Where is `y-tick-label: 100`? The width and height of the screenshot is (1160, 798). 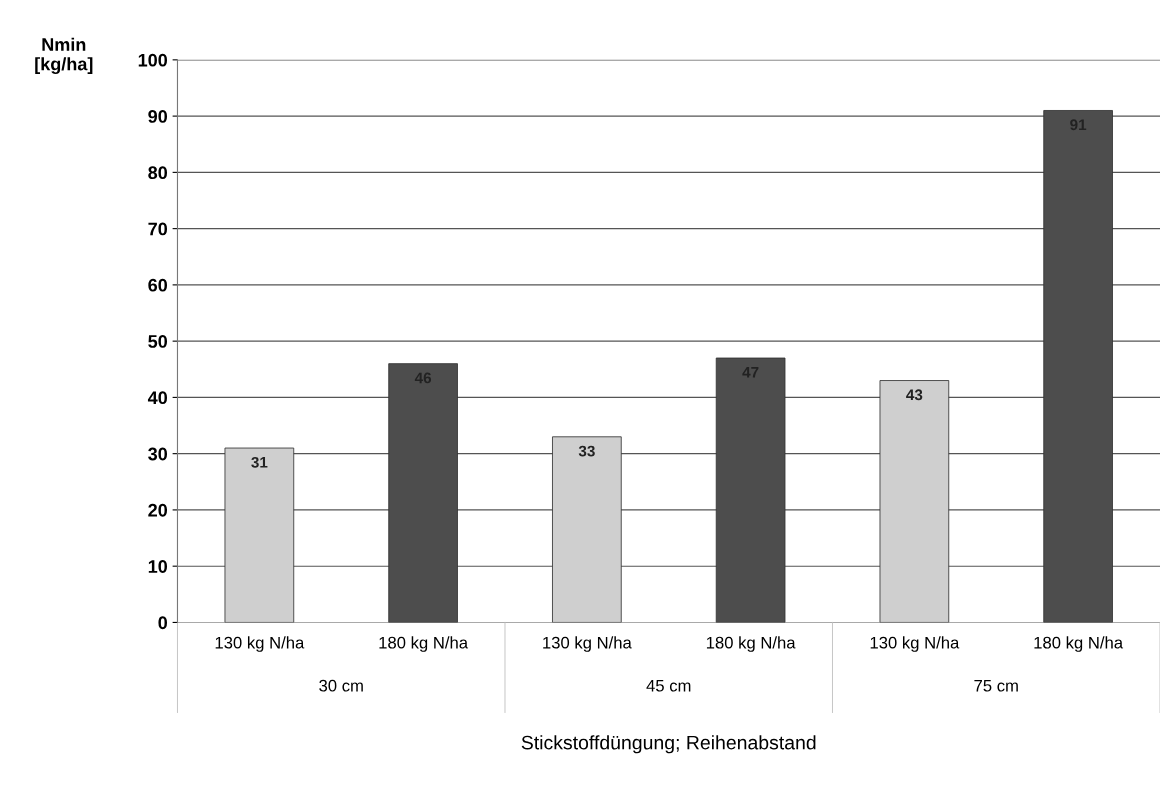
y-tick-label: 100 is located at coordinates (153, 60).